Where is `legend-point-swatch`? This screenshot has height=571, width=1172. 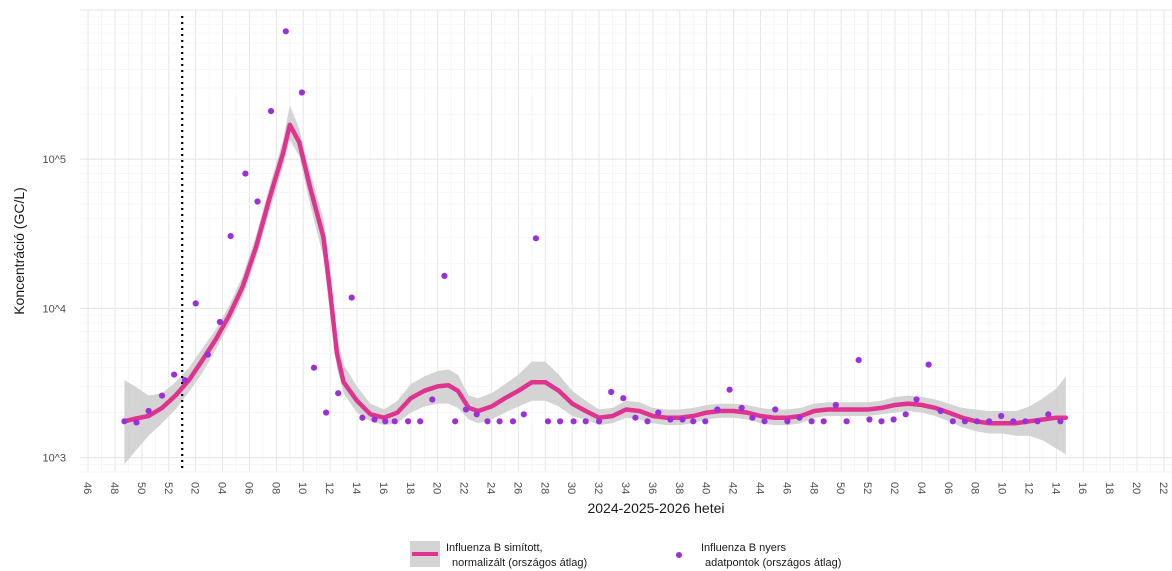 legend-point-swatch is located at coordinates (679, 555).